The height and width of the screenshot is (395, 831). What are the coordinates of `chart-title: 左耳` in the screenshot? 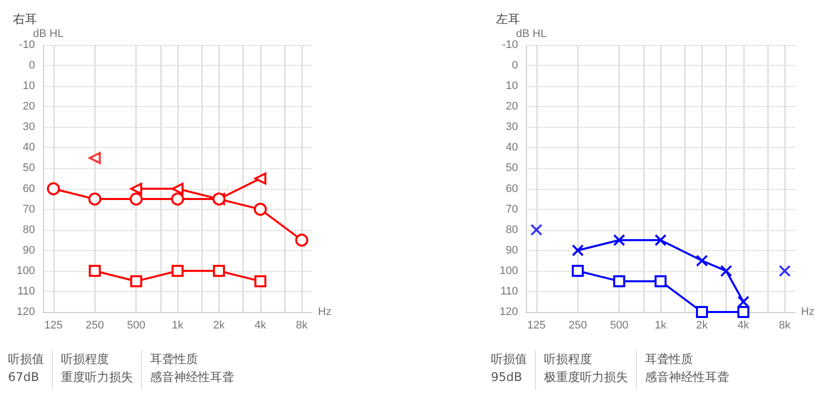 It's located at (508, 19).